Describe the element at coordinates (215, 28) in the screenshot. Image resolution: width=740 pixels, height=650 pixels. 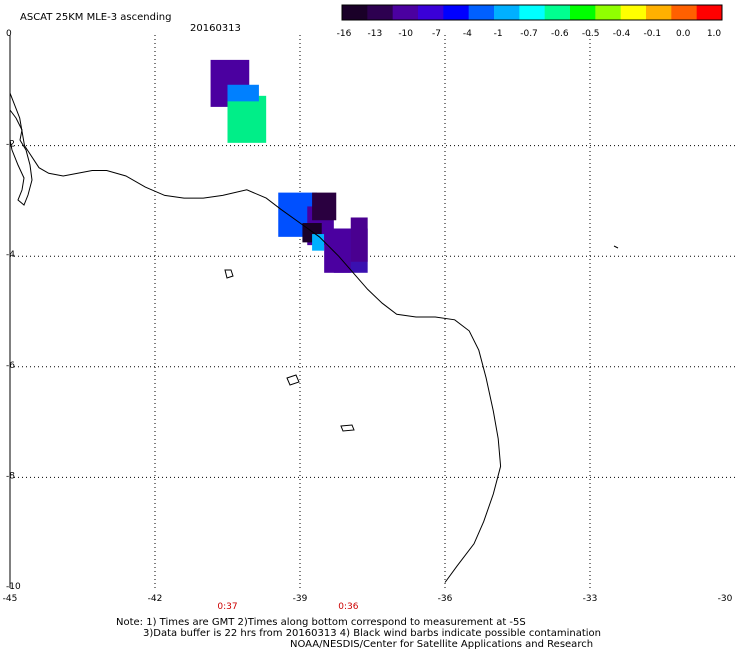
I see `map-date: 20160313` at that location.